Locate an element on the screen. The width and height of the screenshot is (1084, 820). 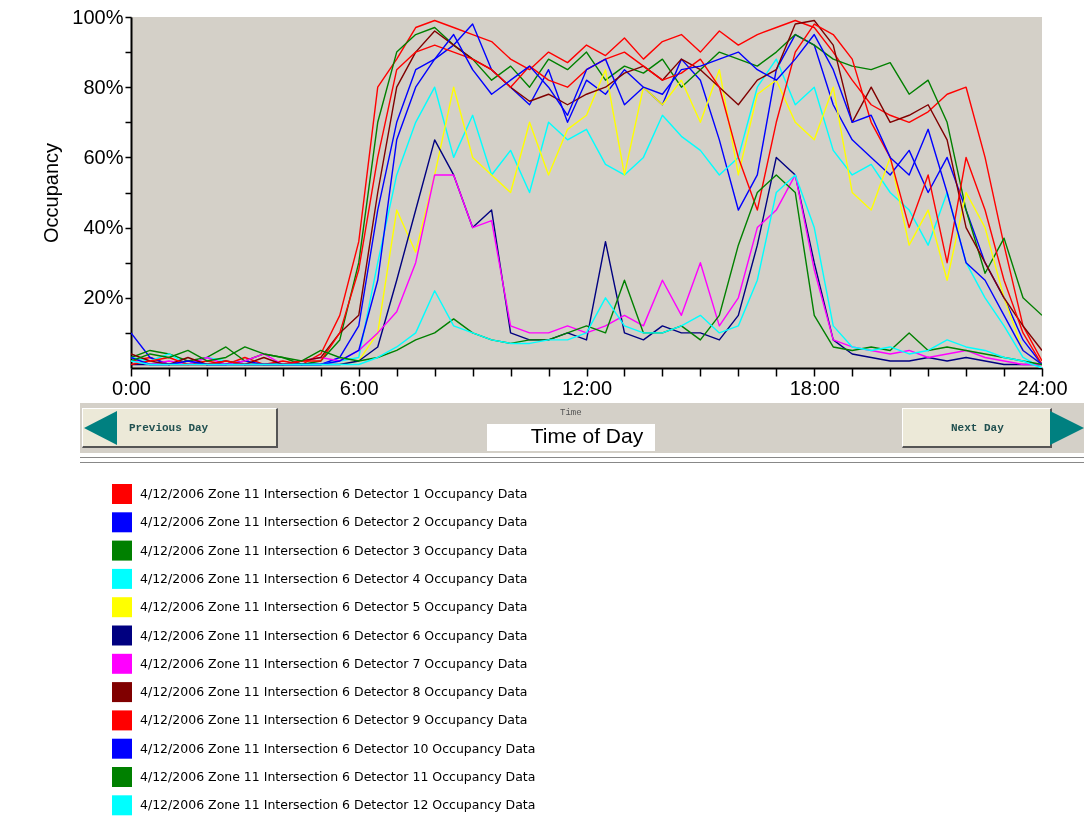
text: Previous Day is located at coordinates (180, 428).